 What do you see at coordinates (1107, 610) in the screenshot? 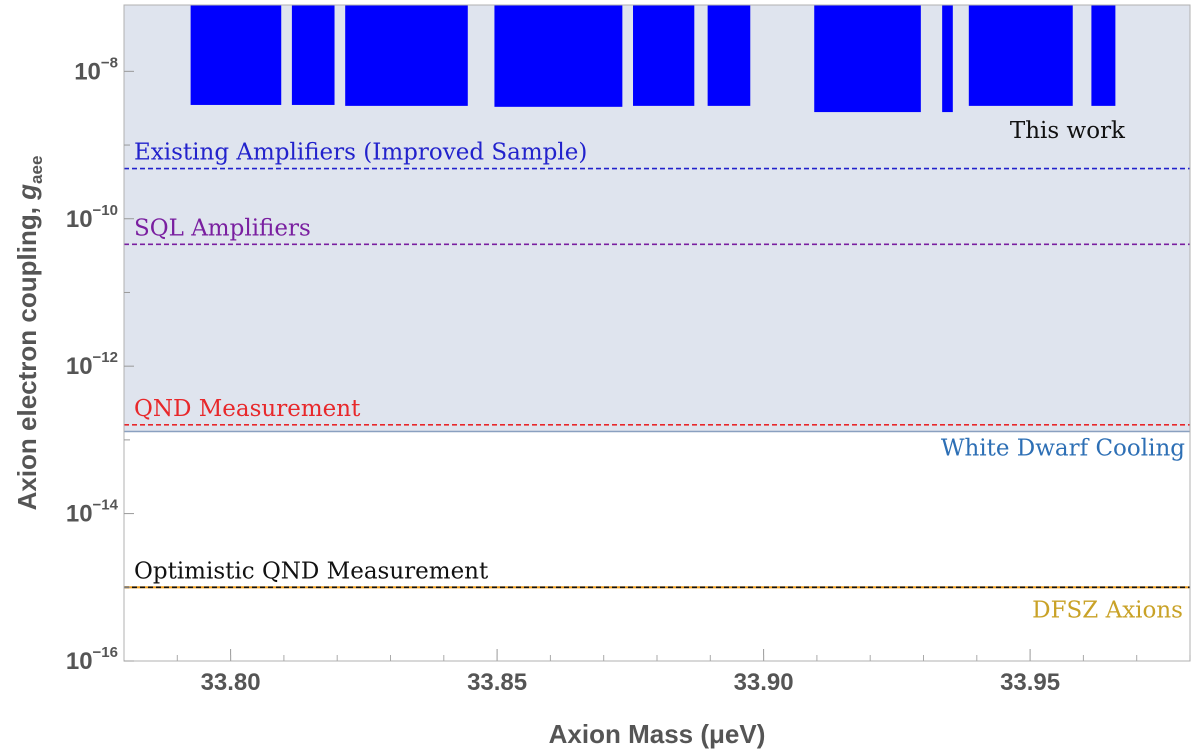
I see `dfsz-axions-label: DFSZ Axions` at bounding box center [1107, 610].